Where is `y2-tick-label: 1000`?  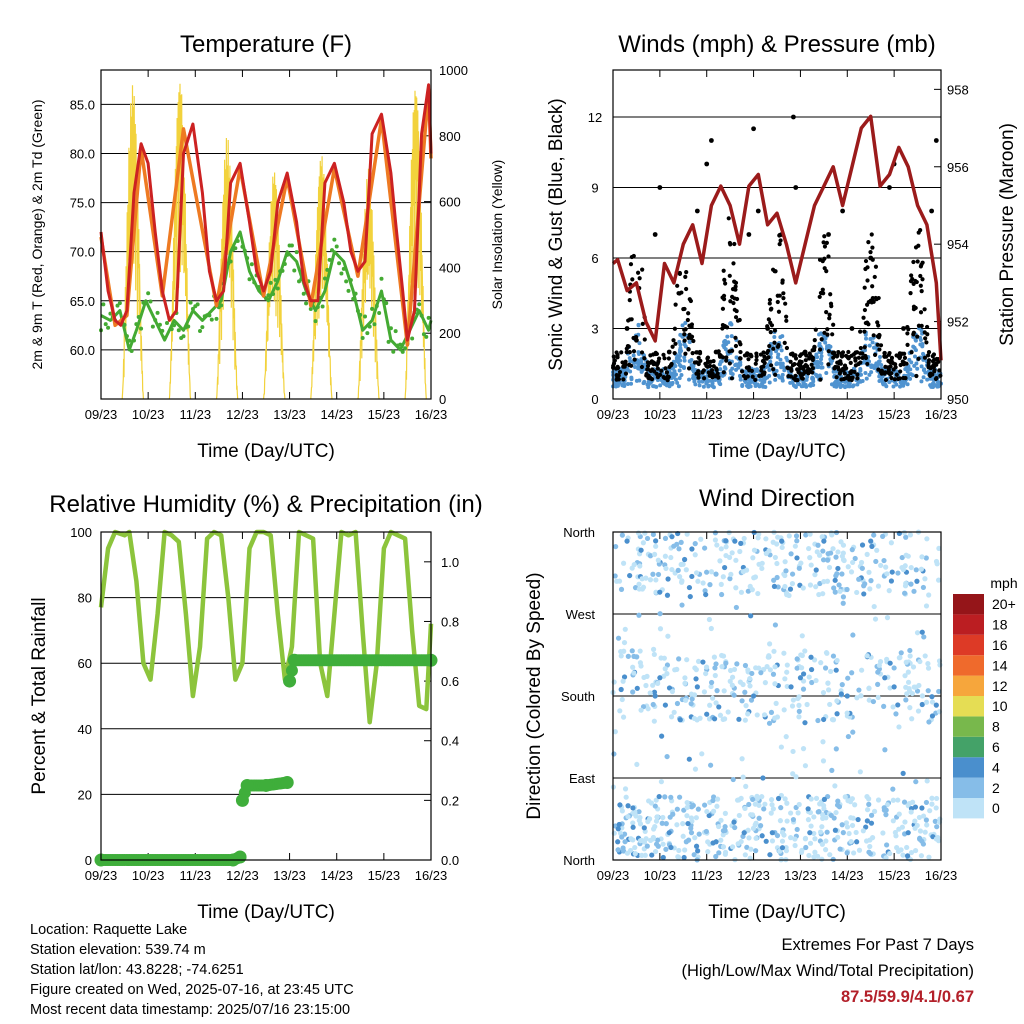
y2-tick-label: 1000 is located at coordinates (453, 70).